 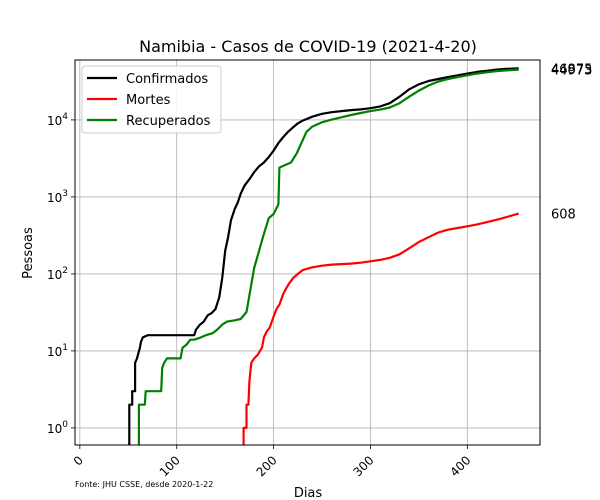 What do you see at coordinates (267, 466) in the screenshot?
I see `x-tick-label: 200` at bounding box center [267, 466].